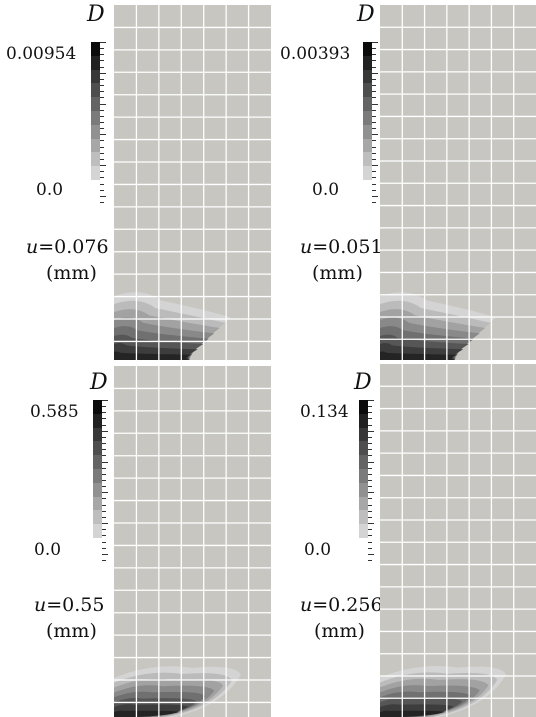  I want to click on colorbar, so click(95, 111).